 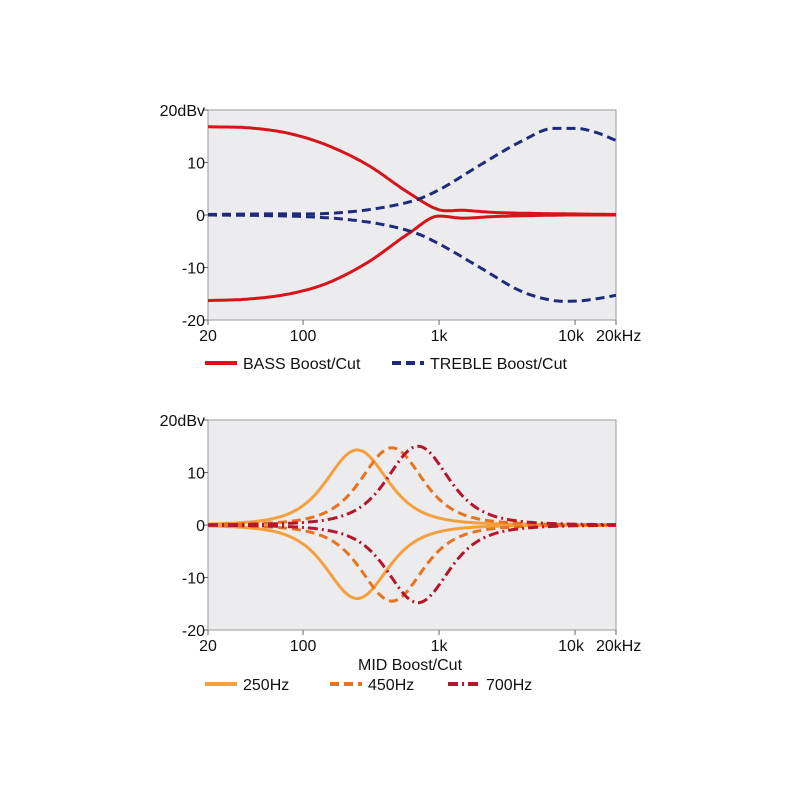 What do you see at coordinates (302, 364) in the screenshot?
I see `legend-label: BASS Boost/Cut` at bounding box center [302, 364].